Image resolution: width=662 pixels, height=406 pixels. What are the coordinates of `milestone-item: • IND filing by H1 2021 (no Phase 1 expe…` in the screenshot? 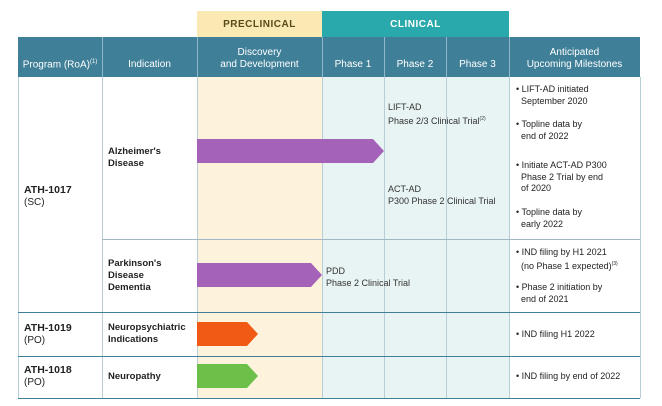 It's located at (567, 259).